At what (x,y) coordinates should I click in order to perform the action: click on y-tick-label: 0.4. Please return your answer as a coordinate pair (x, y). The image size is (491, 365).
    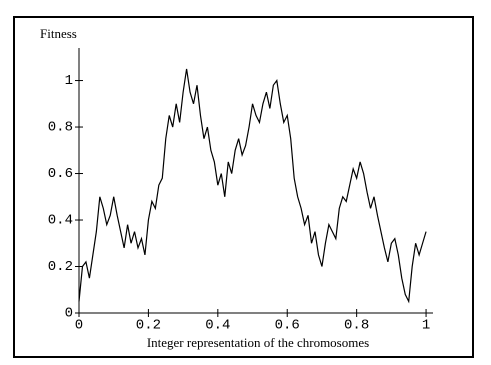
    Looking at the image, I should click on (60, 221).